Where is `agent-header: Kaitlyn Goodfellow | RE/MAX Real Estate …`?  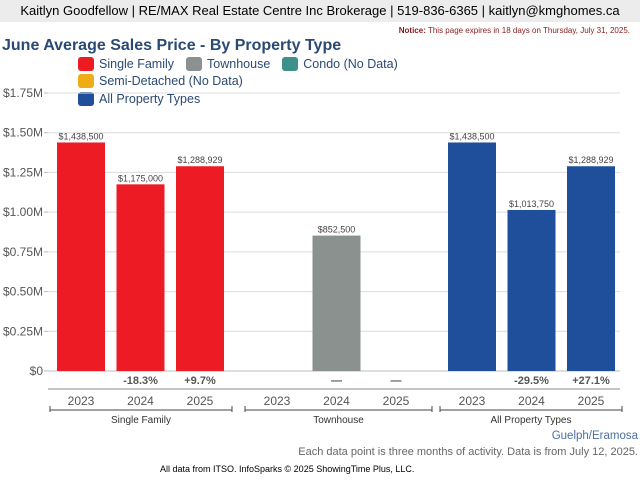
agent-header: Kaitlyn Goodfellow | RE/MAX Real Estate … is located at coordinates (320, 11).